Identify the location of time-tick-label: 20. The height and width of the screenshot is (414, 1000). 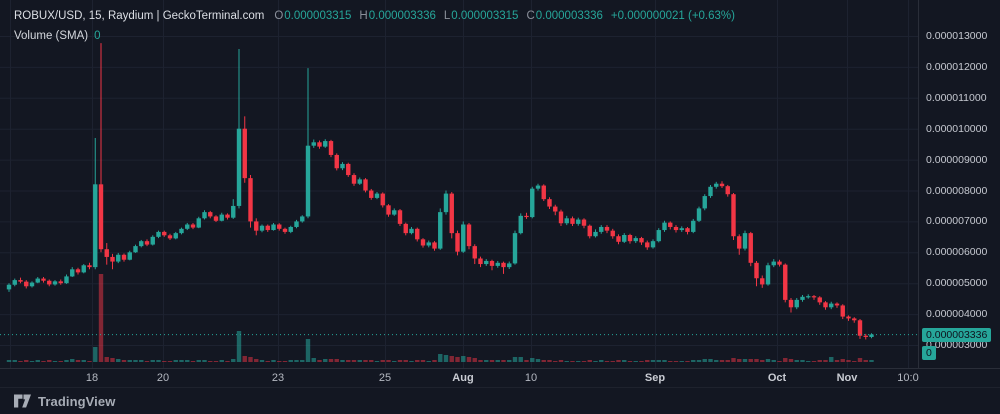
(163, 378).